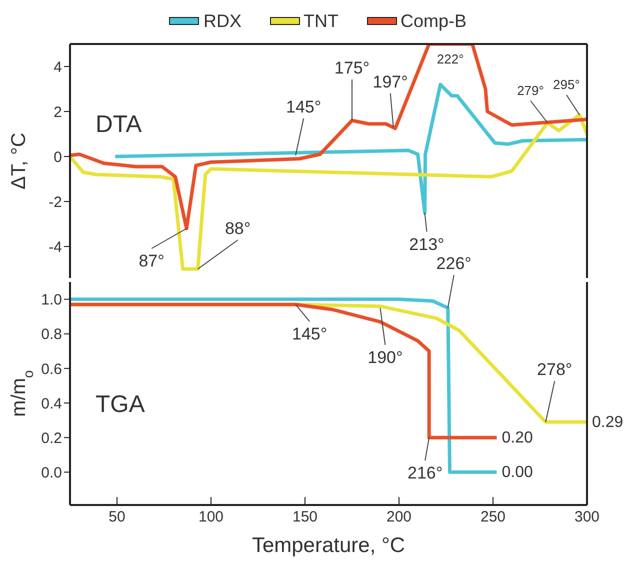  I want to click on y-tick-label: 0.0, so click(51, 473).